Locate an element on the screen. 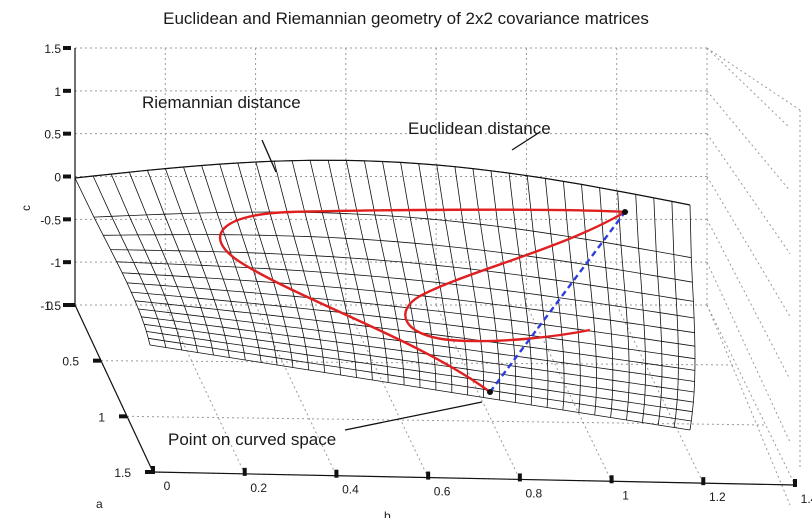 The height and width of the screenshot is (518, 812). leader-riemannian is located at coordinates (269, 156).